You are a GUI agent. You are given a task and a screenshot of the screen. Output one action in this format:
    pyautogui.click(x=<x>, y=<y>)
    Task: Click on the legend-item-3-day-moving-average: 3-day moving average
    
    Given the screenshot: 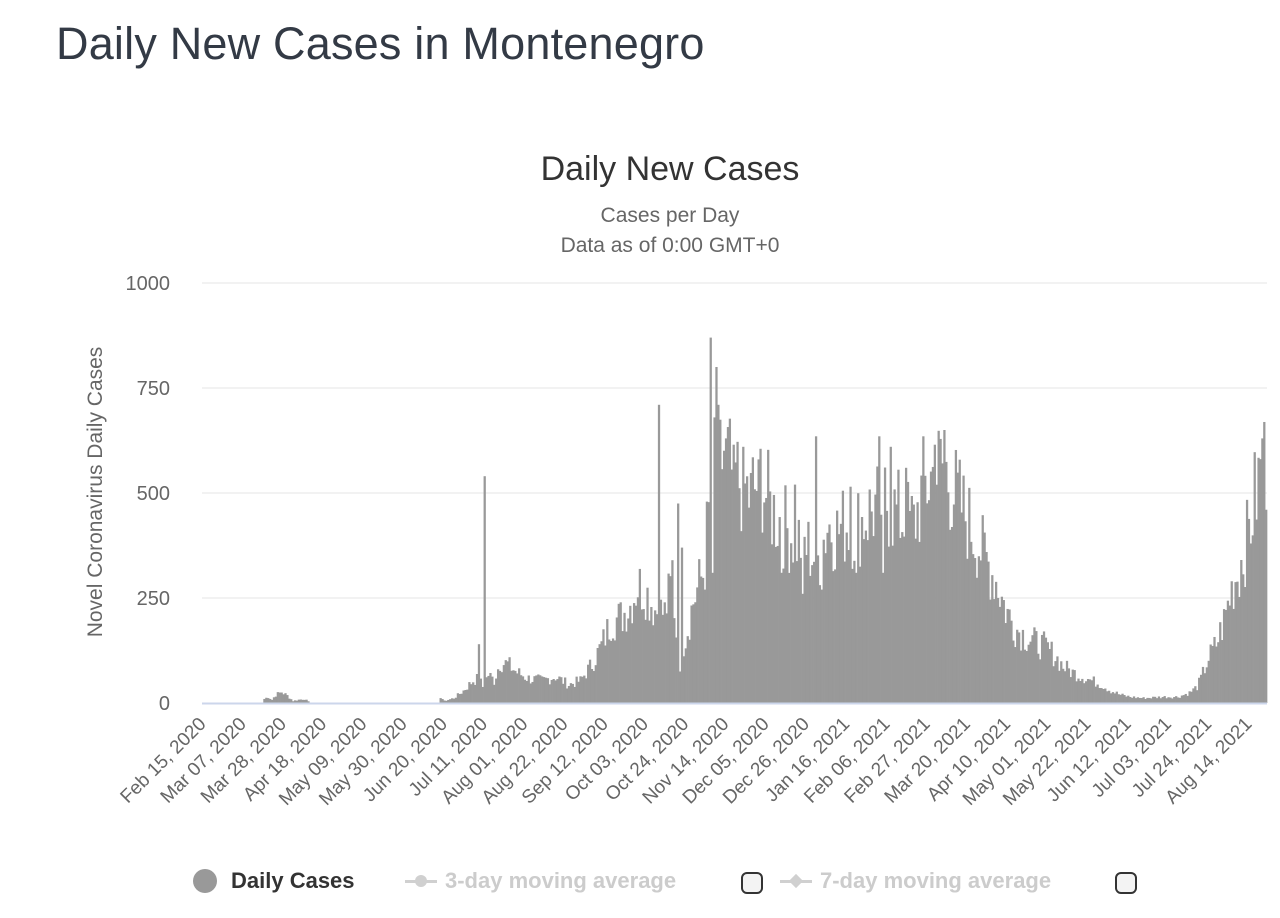 What is the action you would take?
    pyautogui.click(x=540, y=881)
    